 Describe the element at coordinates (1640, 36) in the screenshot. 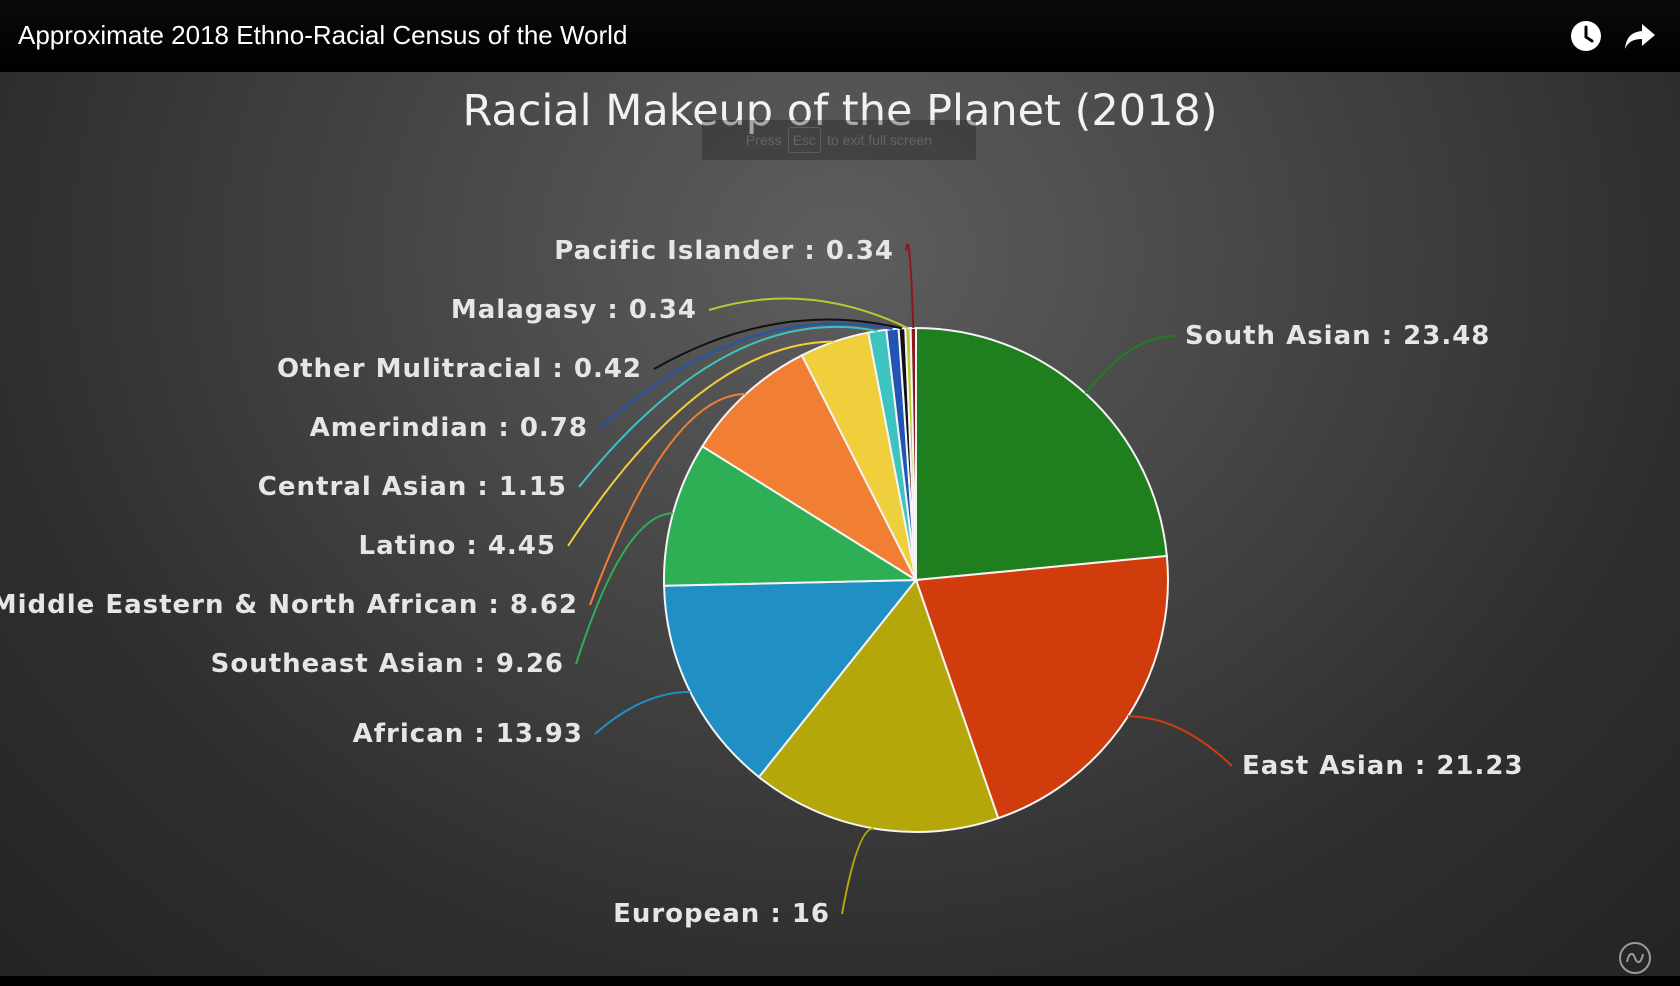

I see `share-arrow-icon` at that location.